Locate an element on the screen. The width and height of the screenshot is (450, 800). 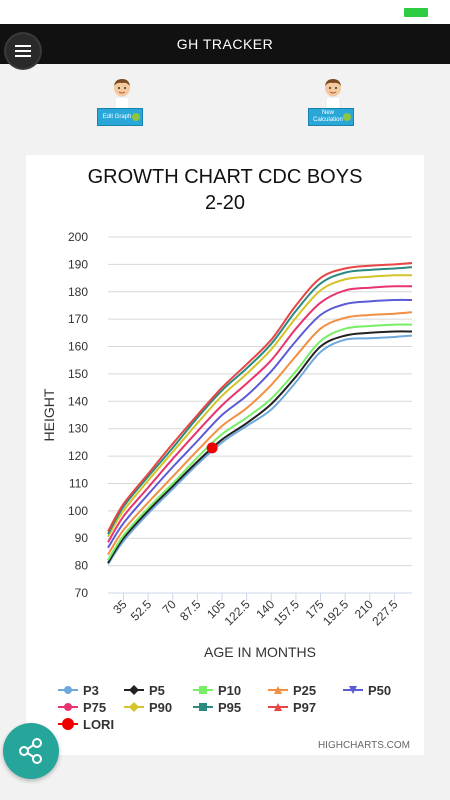
y-tick-label: 160 is located at coordinates (78, 347).